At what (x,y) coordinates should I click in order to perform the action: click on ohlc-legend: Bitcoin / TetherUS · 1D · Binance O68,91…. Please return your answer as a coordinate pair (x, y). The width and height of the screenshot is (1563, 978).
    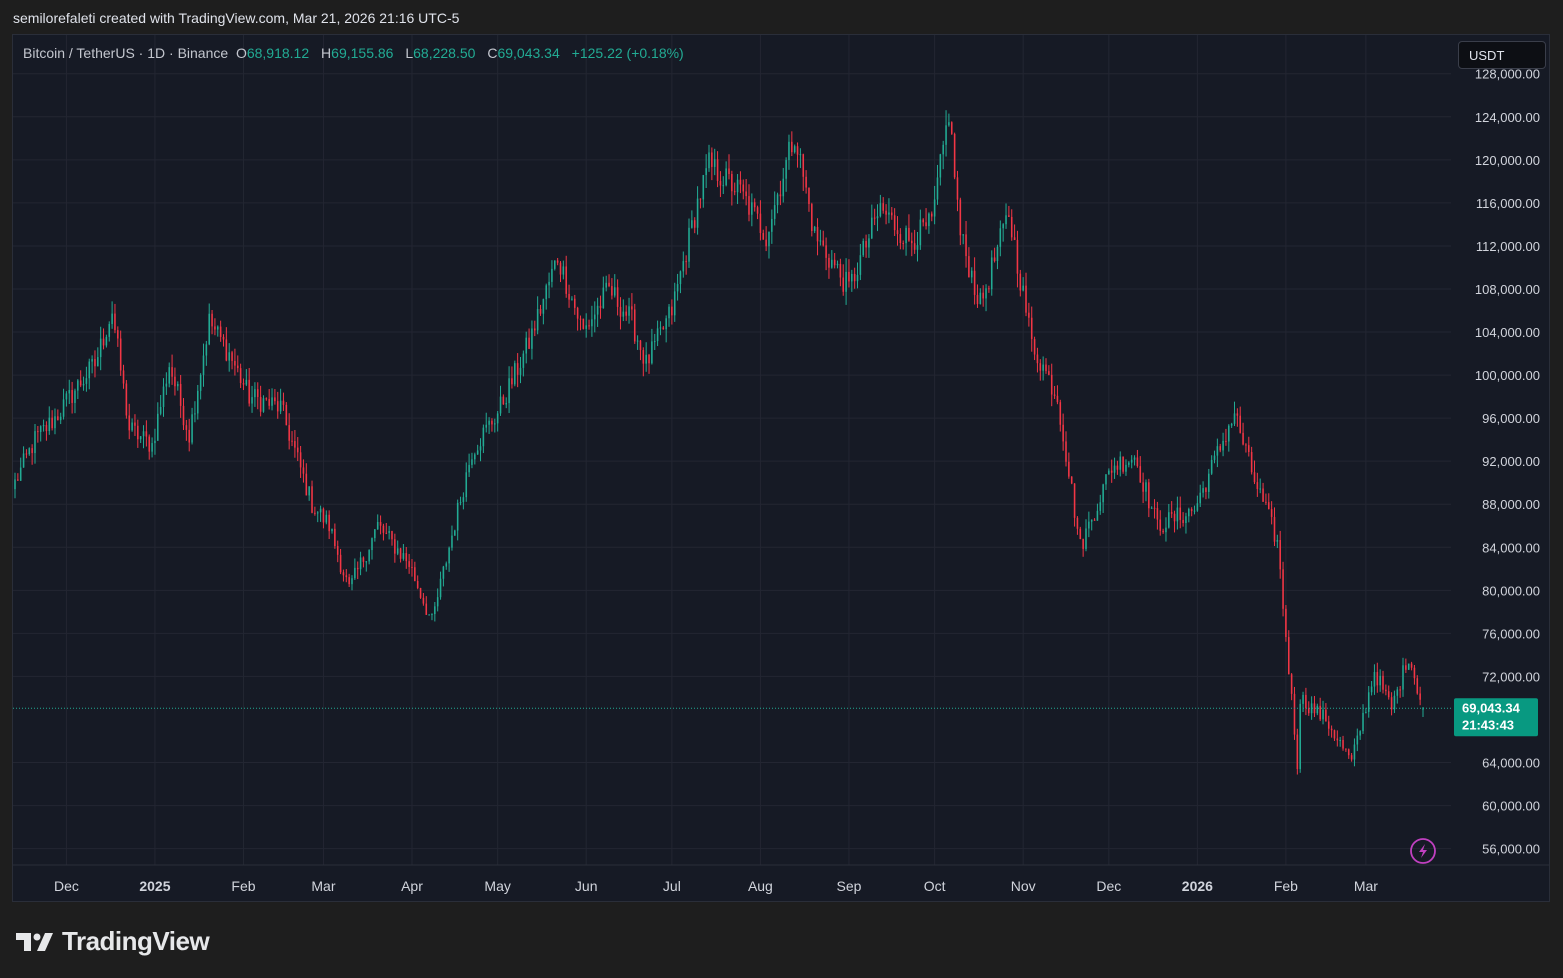
    Looking at the image, I should click on (353, 53).